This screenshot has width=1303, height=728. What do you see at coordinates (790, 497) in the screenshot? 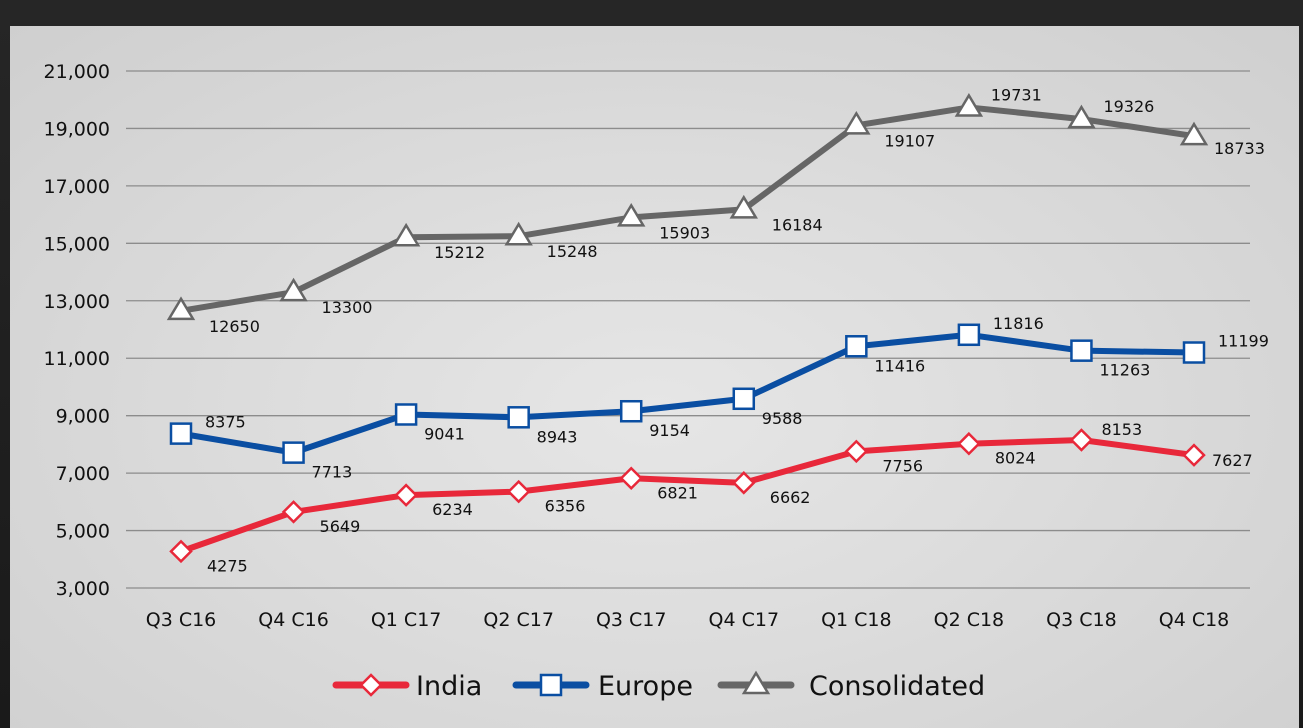
I see `india-data-label: 6662` at bounding box center [790, 497].